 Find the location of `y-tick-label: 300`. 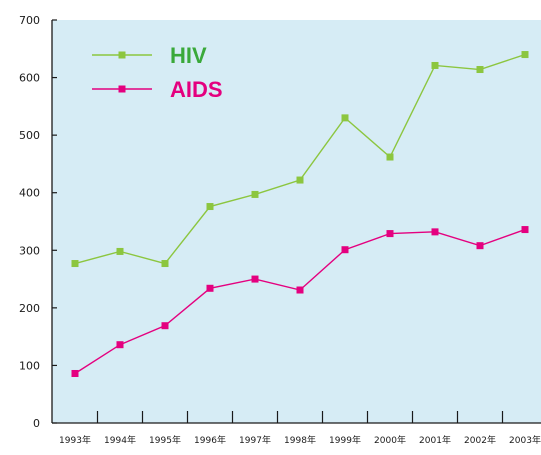

y-tick-label: 300 is located at coordinates (29, 250).